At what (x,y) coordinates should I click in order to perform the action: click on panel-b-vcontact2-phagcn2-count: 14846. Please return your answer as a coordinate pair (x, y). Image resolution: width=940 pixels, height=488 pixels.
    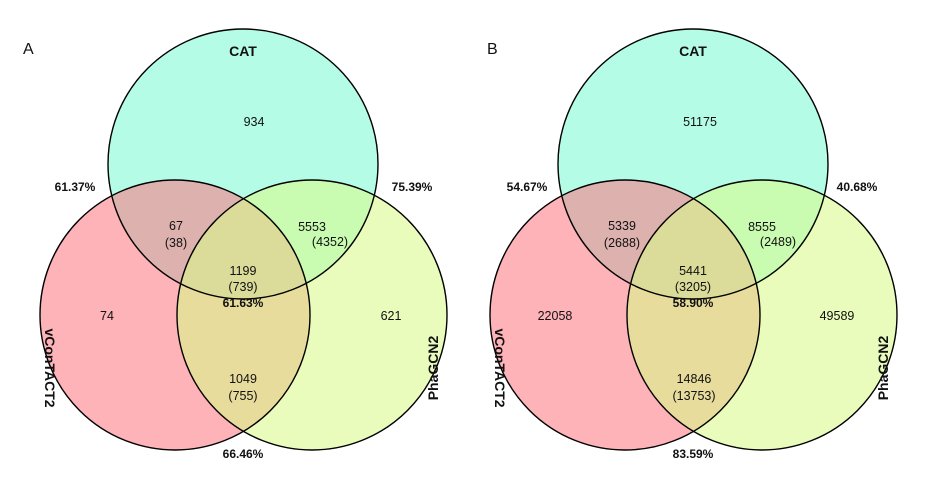
    Looking at the image, I should click on (694, 379).